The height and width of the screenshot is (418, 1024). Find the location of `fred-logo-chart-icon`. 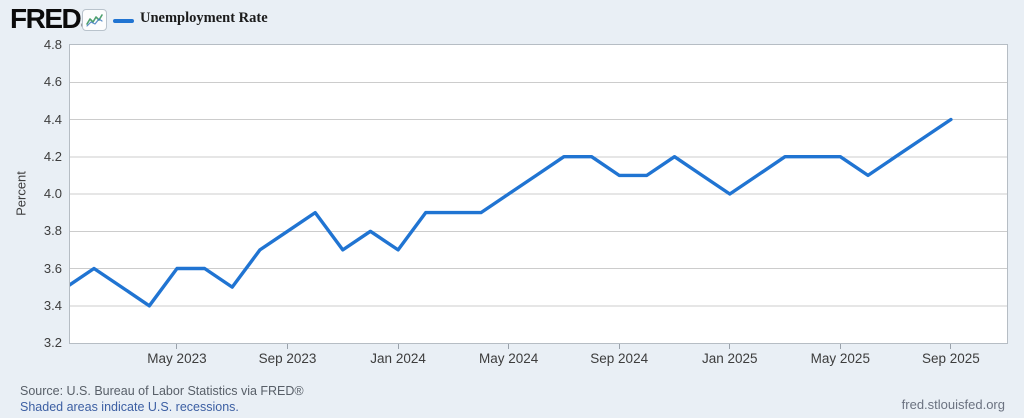

fred-logo-chart-icon is located at coordinates (94, 20).